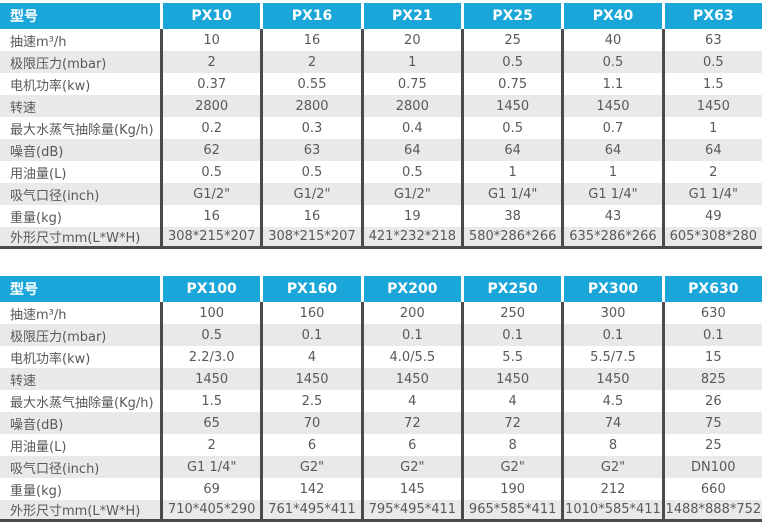 The height and width of the screenshot is (531, 762). What do you see at coordinates (711, 379) in the screenshot?
I see `value-cell: 825` at bounding box center [711, 379].